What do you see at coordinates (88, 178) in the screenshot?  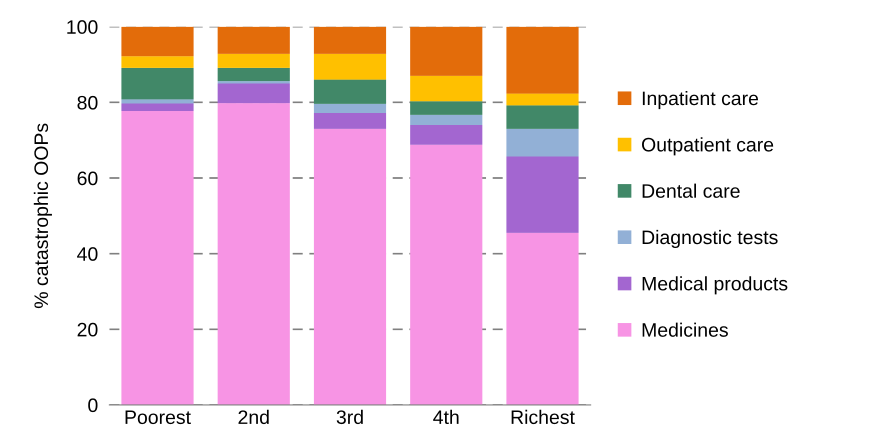 I see `y-tick-label: 60` at bounding box center [88, 178].